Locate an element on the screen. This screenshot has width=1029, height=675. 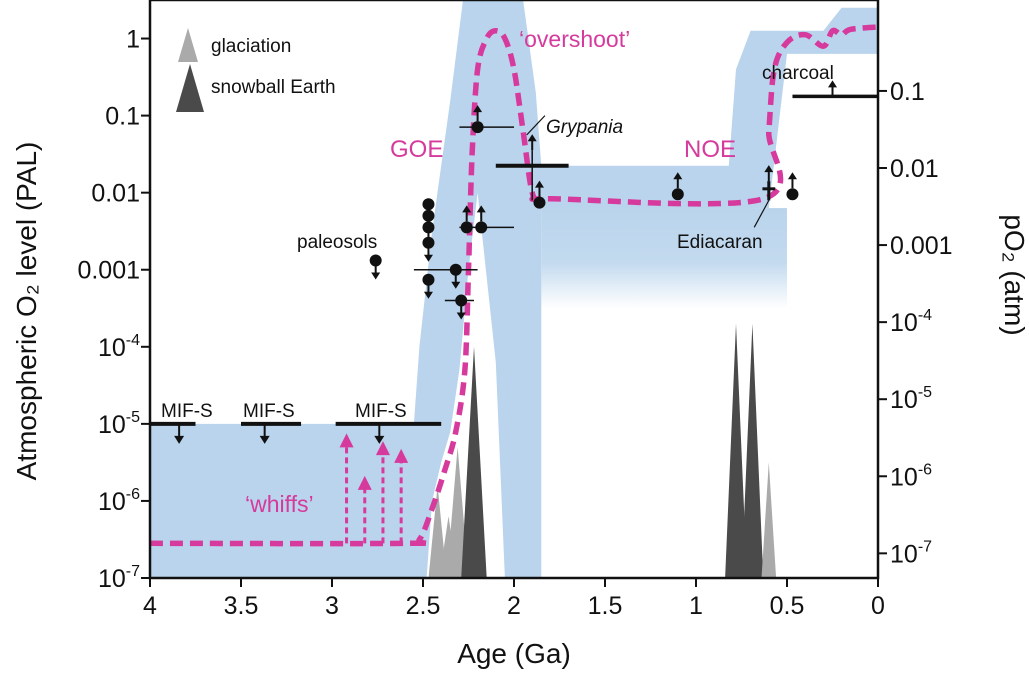
x-axis-title: Age (Ga) is located at coordinates (514, 653).